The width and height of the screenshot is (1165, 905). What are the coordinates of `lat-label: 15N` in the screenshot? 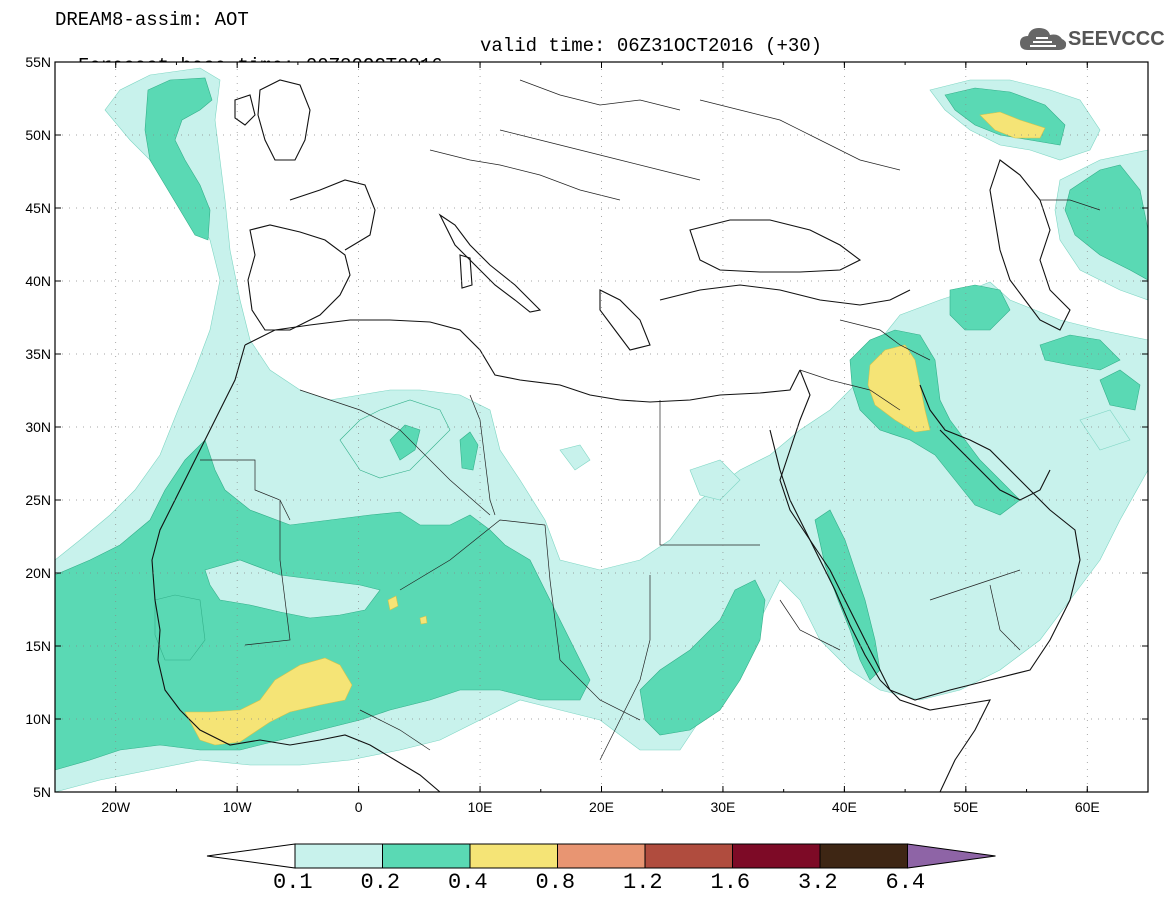 It's located at (38, 646).